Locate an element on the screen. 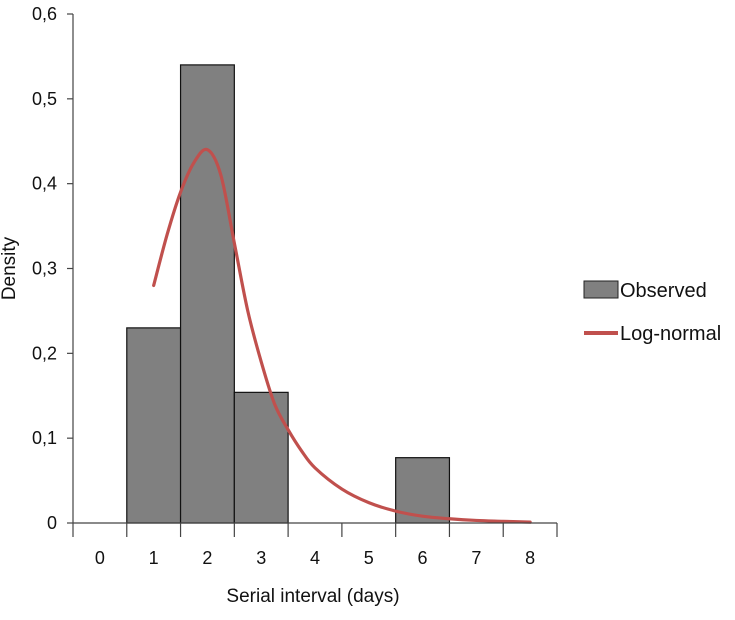  y-tick-label: 0,6 is located at coordinates (44, 14).